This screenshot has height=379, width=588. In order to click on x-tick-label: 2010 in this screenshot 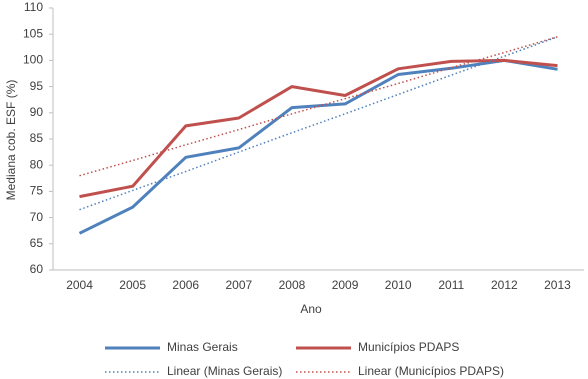, I will do `click(398, 285)`.